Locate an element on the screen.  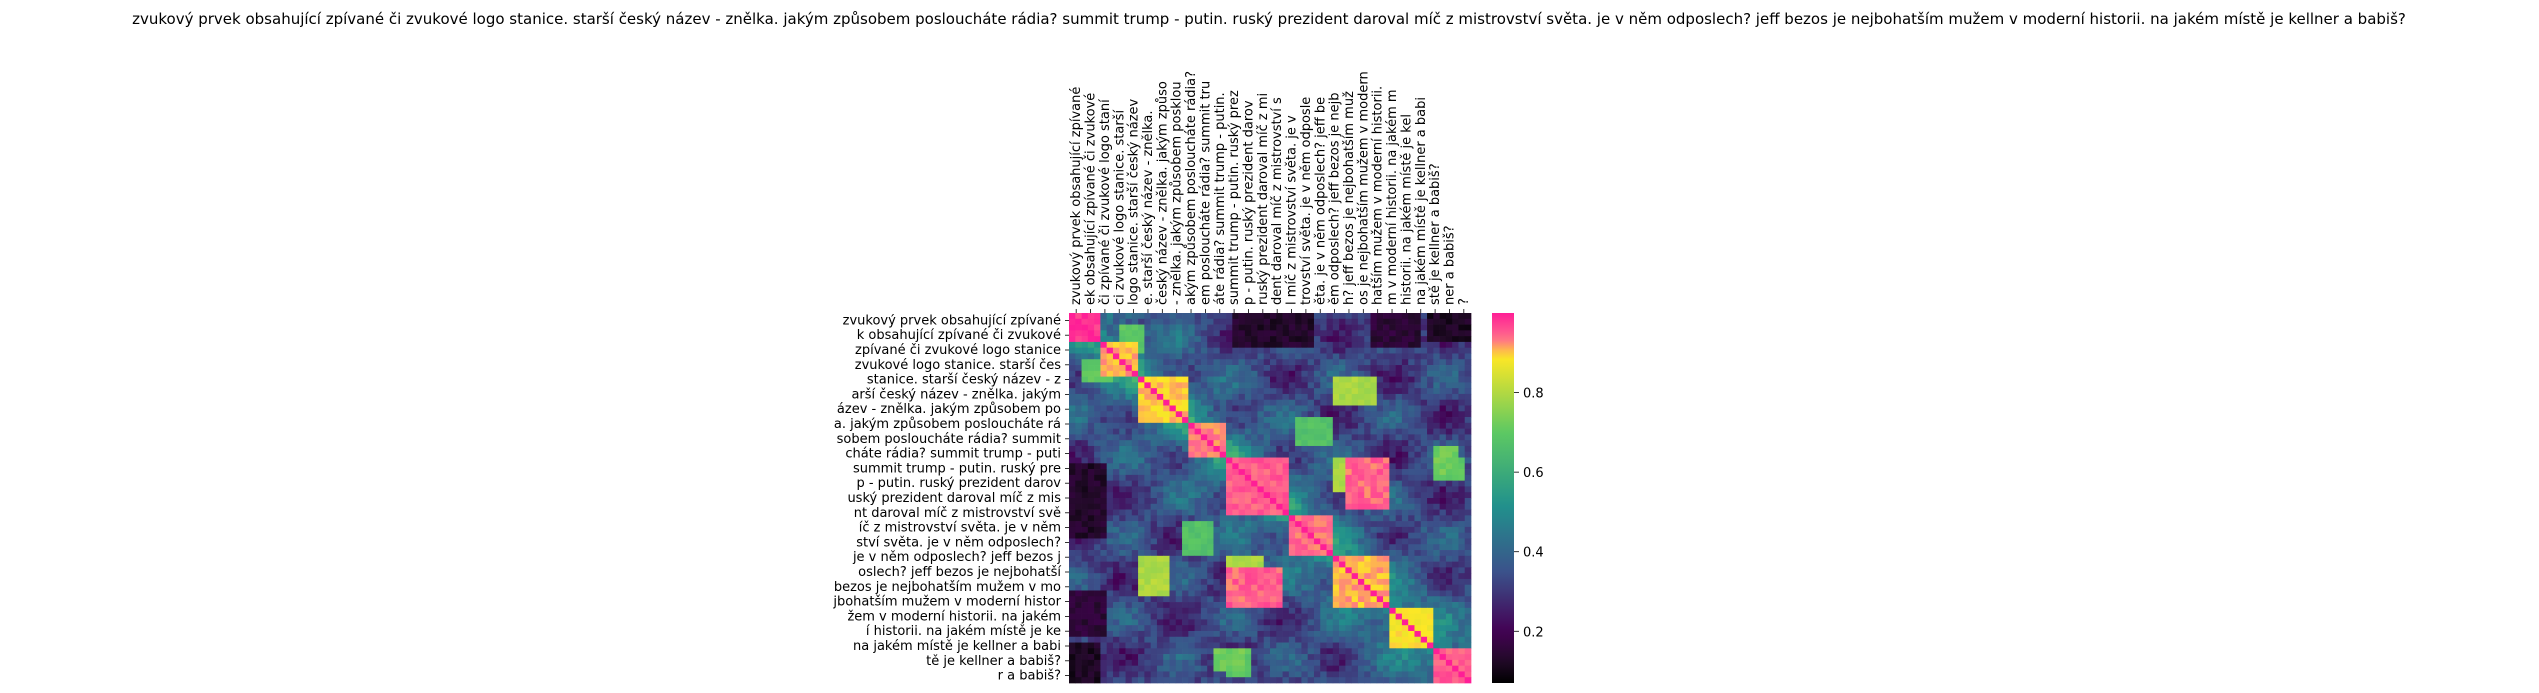
row-label: íč z mistrovství světa. je v něm is located at coordinates (960, 528).